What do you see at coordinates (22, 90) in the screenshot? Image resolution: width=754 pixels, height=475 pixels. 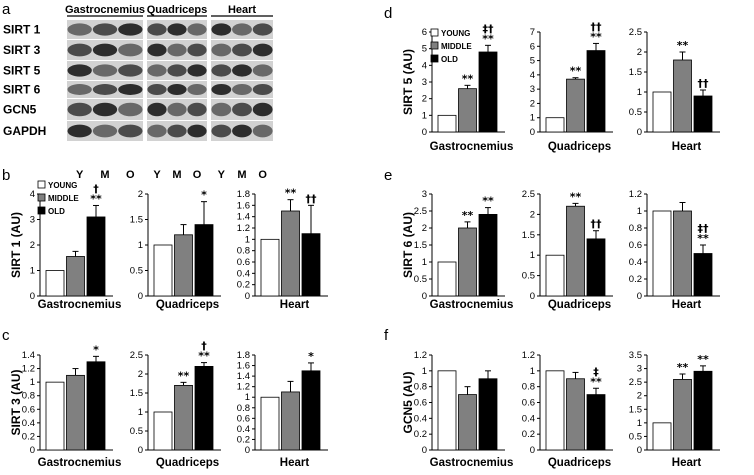 I see `blot-protein-label: SIRT 6` at bounding box center [22, 90].